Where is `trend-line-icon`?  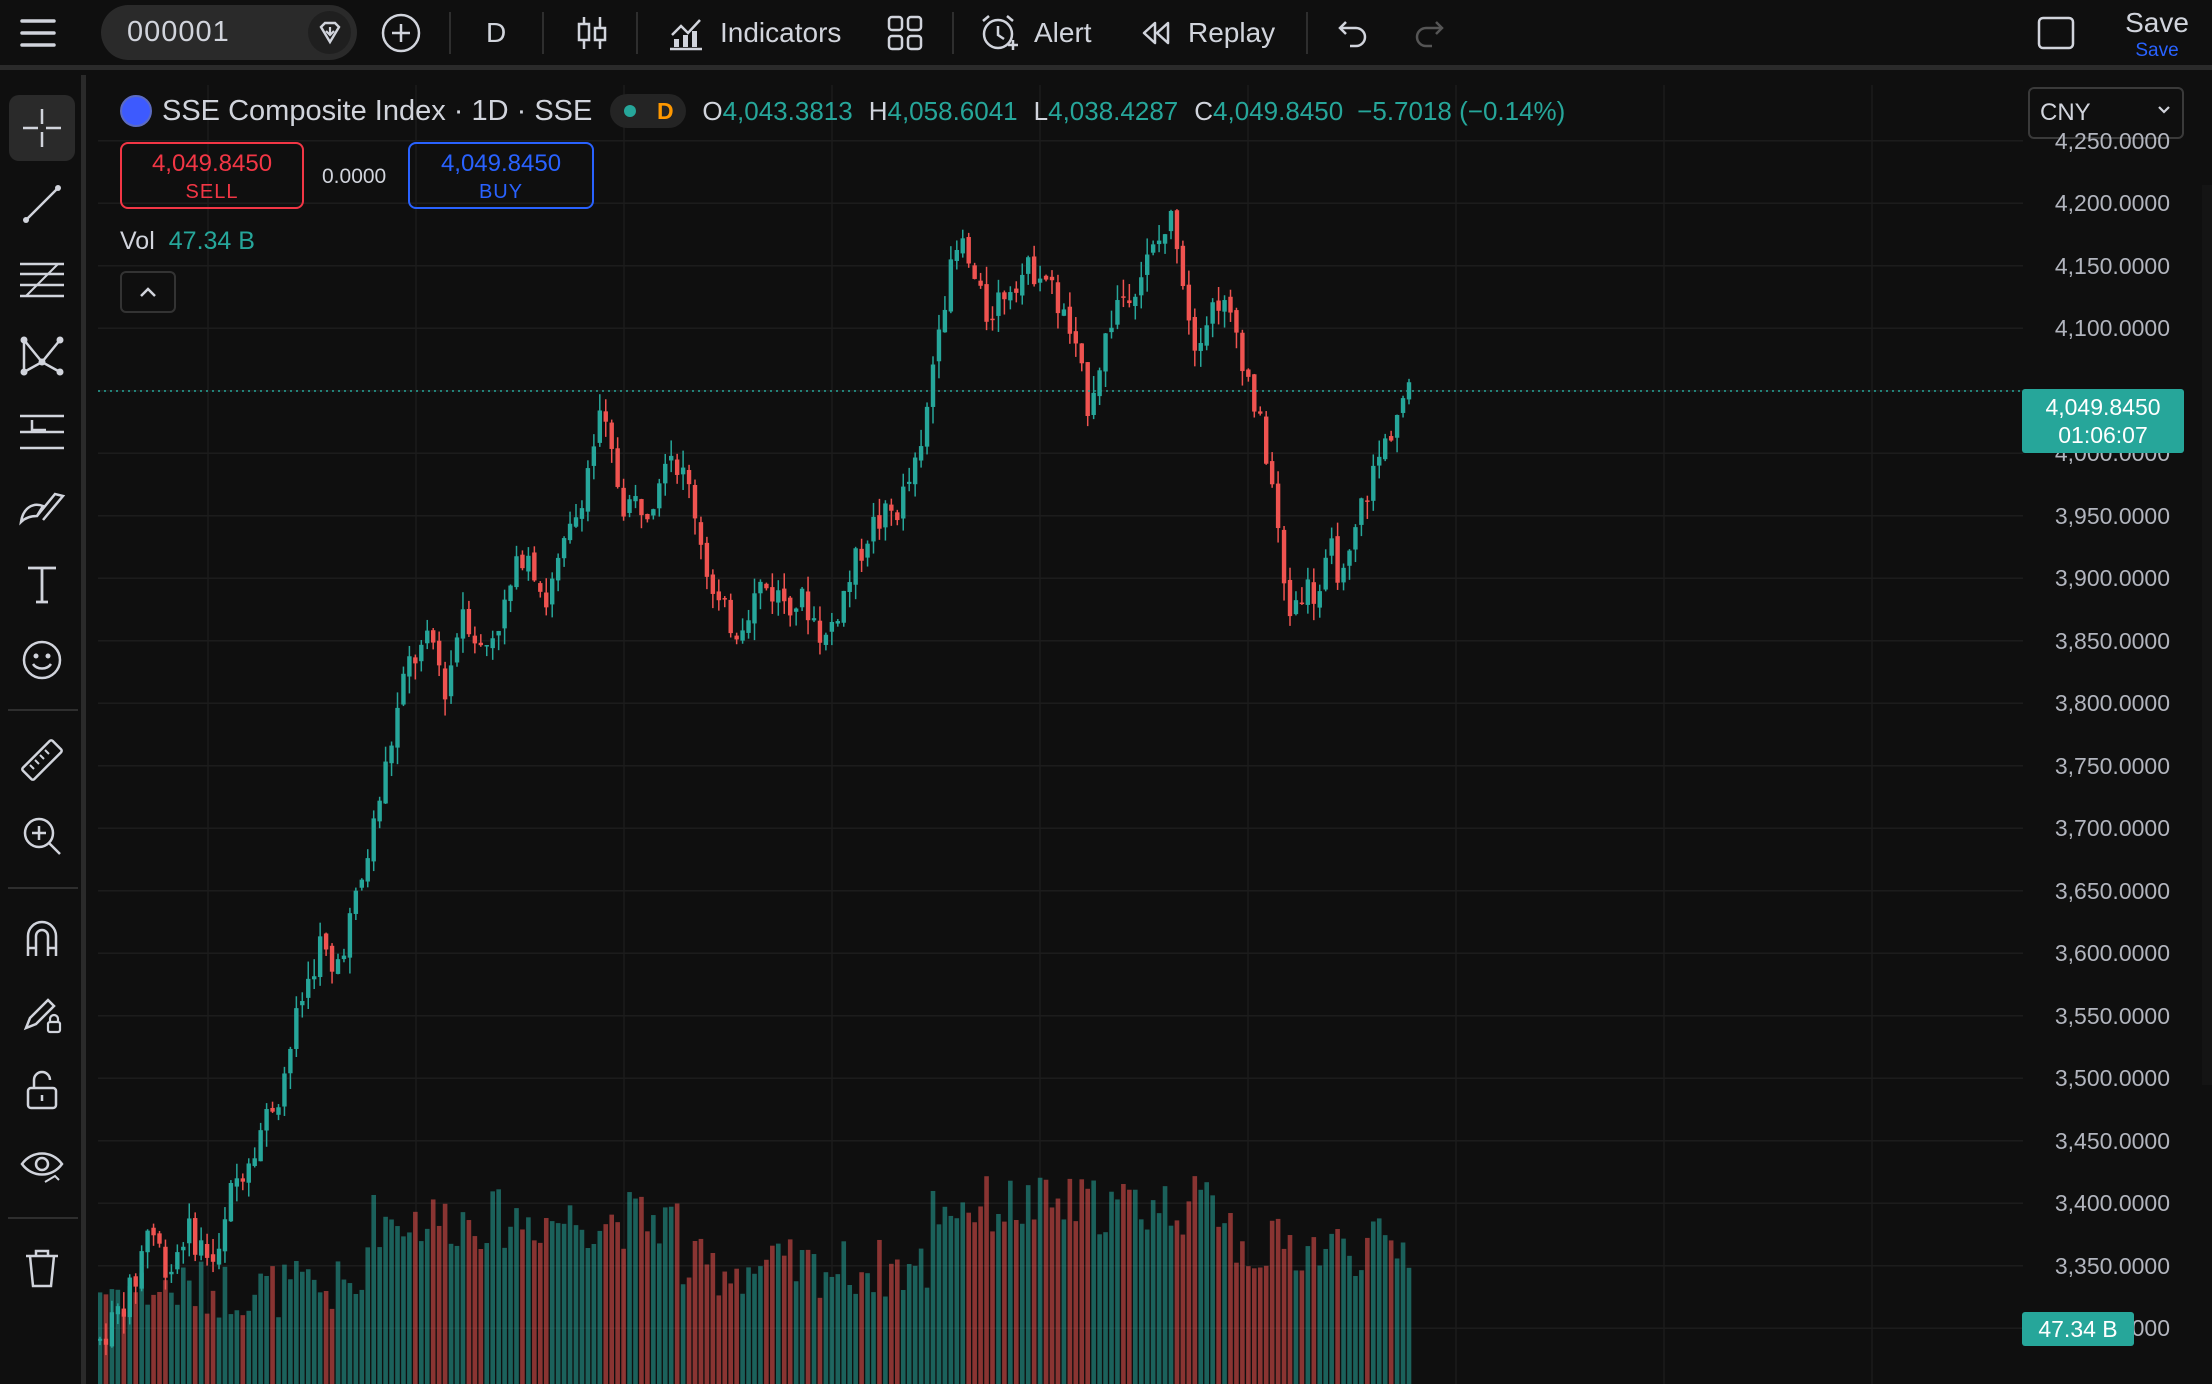
trend-line-icon is located at coordinates (42, 204).